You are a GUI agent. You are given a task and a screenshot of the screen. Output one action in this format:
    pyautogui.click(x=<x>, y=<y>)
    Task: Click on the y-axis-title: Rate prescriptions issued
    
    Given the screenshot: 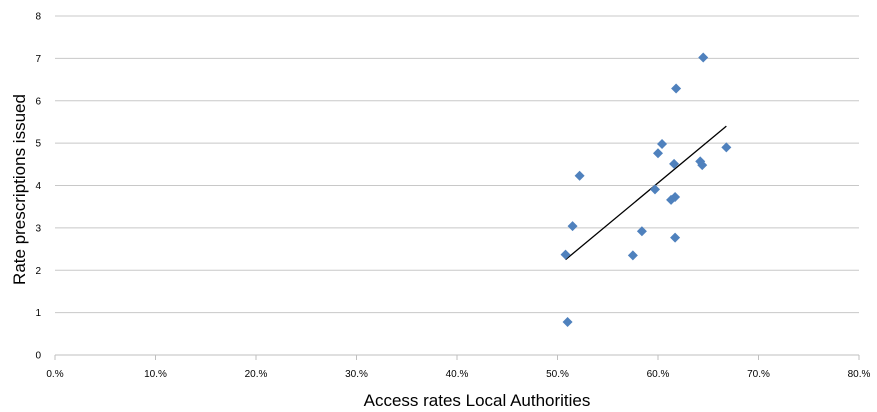 What is the action you would take?
    pyautogui.click(x=19, y=189)
    